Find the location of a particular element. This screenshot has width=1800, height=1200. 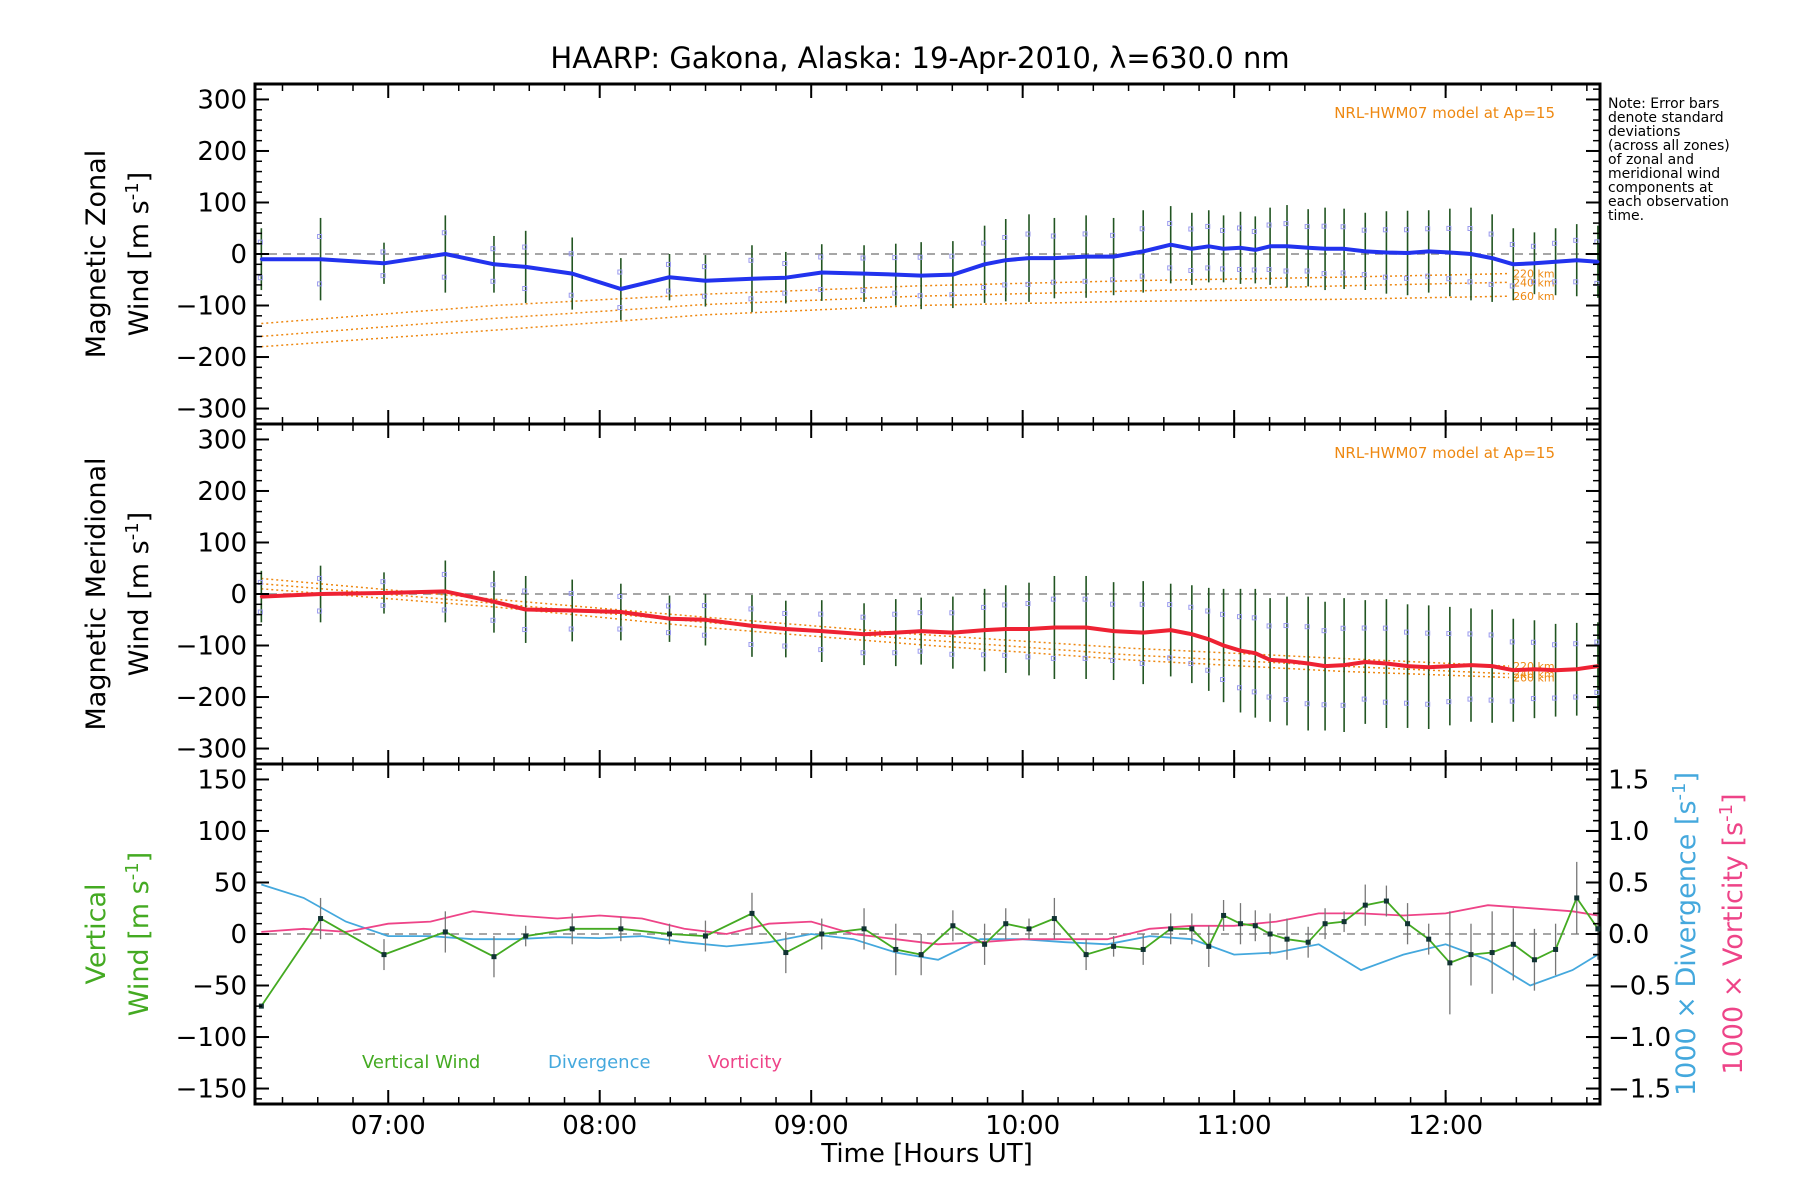

vorticity-line is located at coordinates (930, 925).